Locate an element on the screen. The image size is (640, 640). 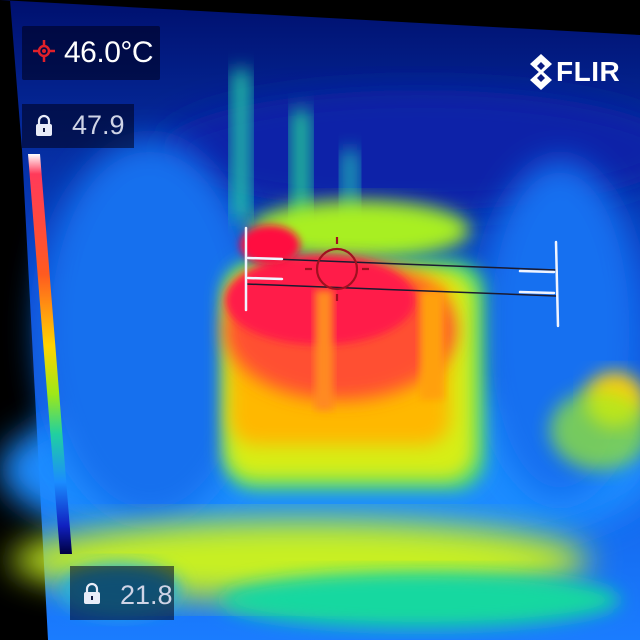
crosshair-spot-icon is located at coordinates (44, 51).